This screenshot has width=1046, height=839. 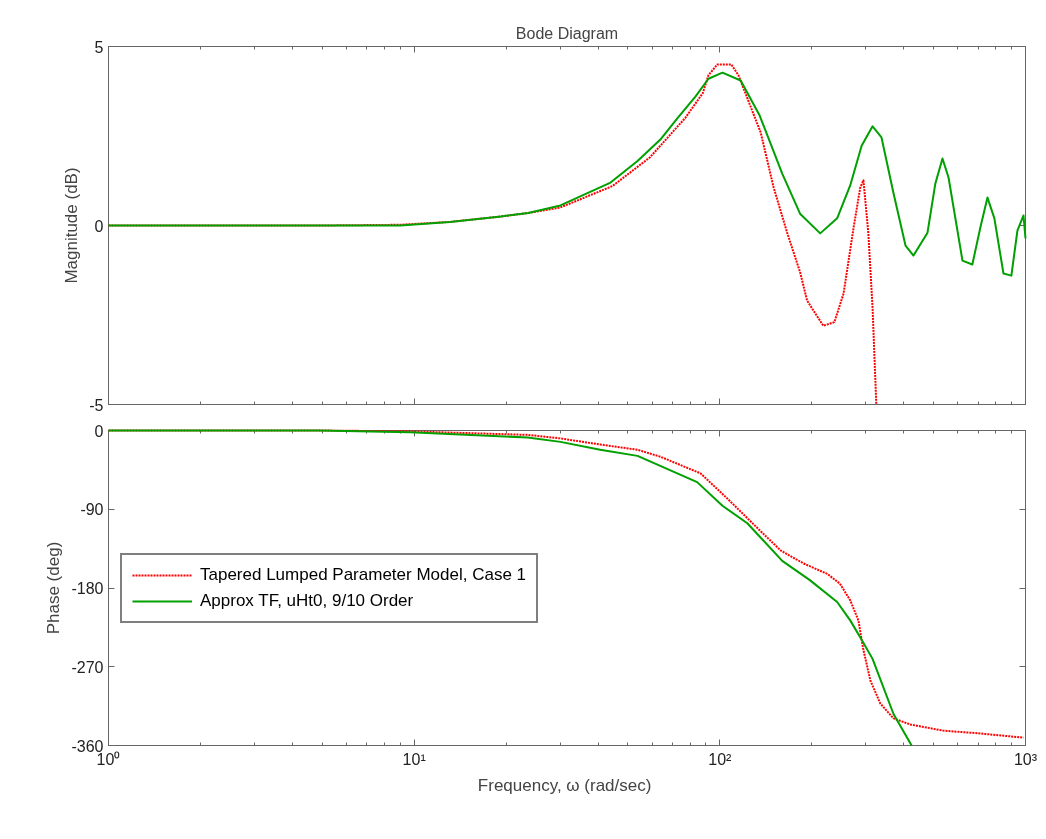 I want to click on y-axis-title: Magnitude (dB), so click(x=72, y=225).